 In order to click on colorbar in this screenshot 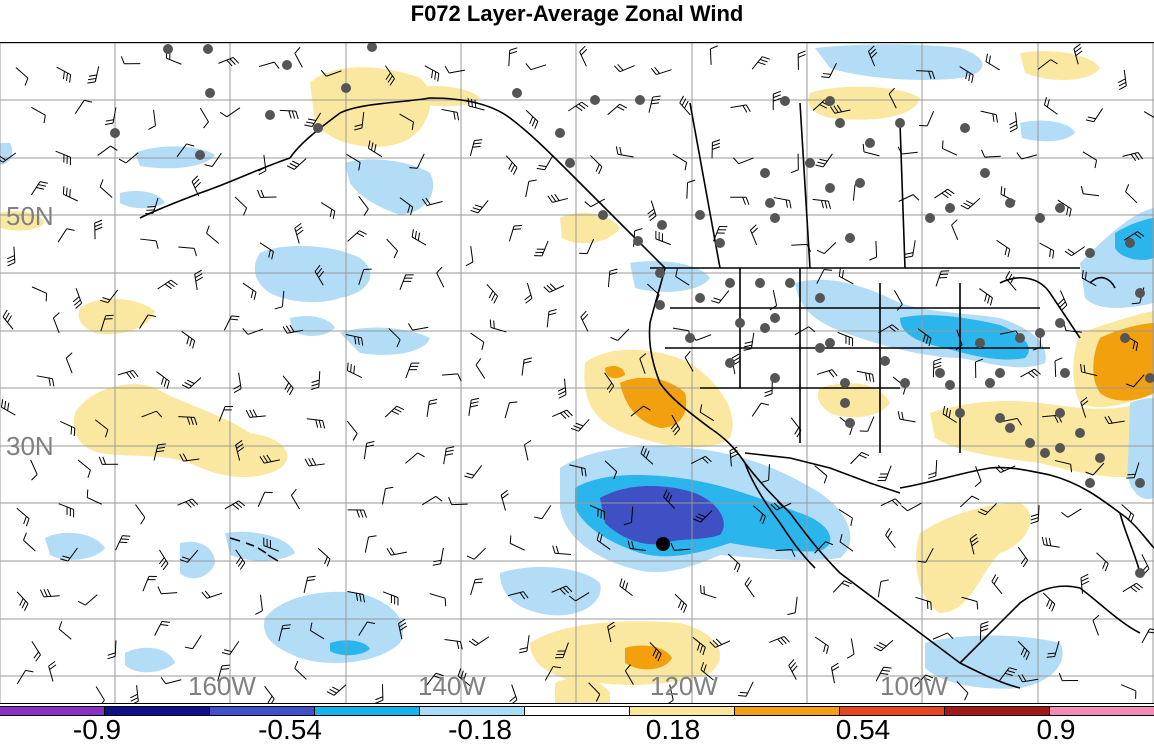, I will do `click(577, 711)`.